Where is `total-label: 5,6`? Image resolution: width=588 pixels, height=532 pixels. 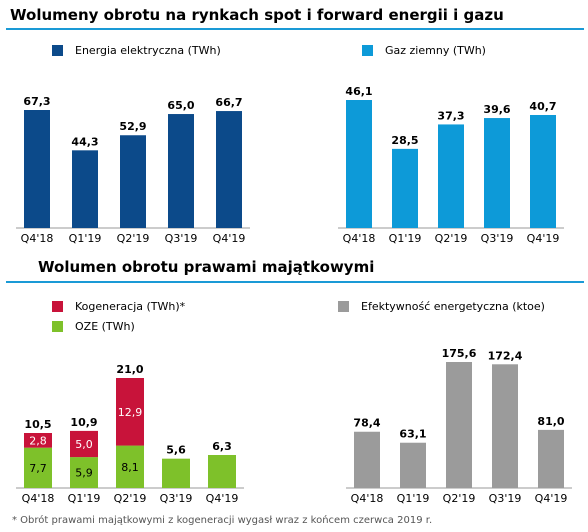
total-label: 5,6 is located at coordinates (176, 450).